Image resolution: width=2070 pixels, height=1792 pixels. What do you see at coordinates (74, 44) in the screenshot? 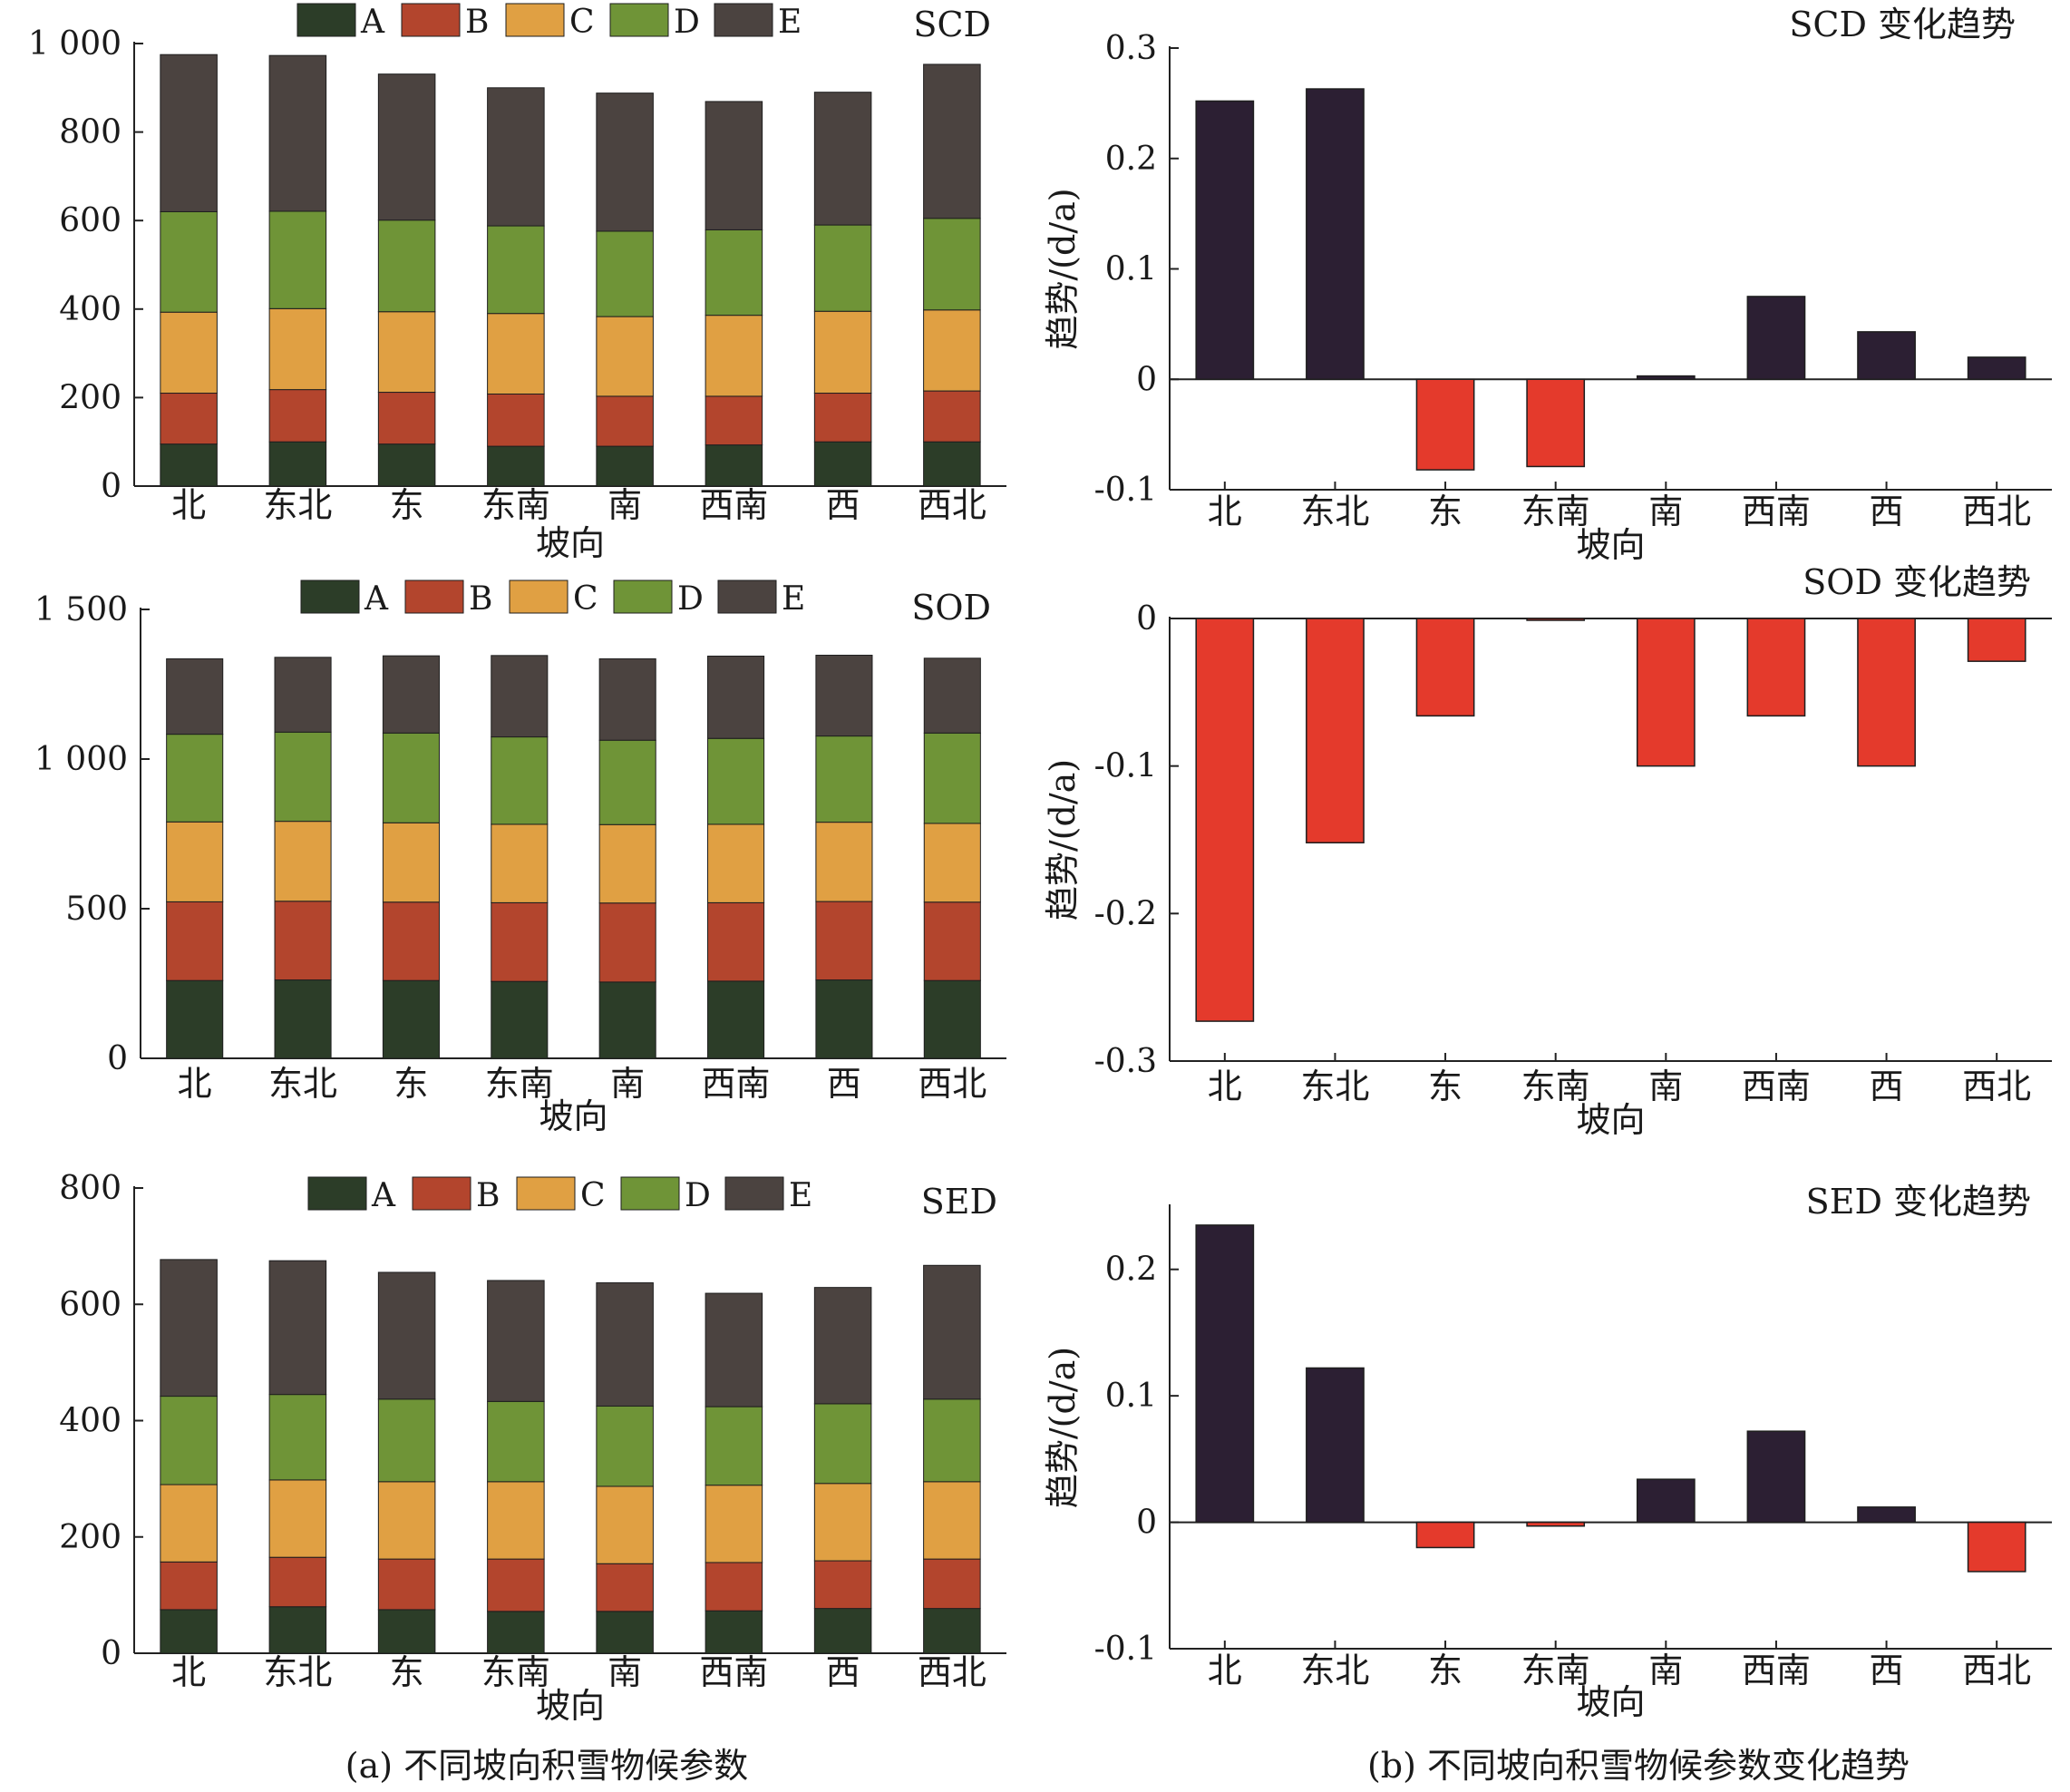
I see `y-tick-label: 1 000` at bounding box center [74, 44].